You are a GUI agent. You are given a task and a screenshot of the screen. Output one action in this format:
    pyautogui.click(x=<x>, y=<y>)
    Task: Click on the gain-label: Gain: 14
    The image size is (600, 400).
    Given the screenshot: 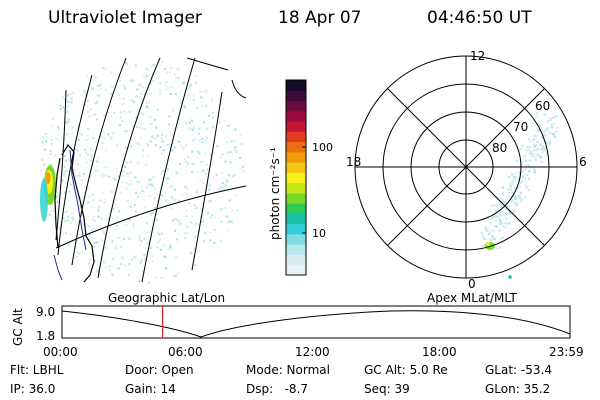 What is the action you would take?
    pyautogui.click(x=150, y=389)
    